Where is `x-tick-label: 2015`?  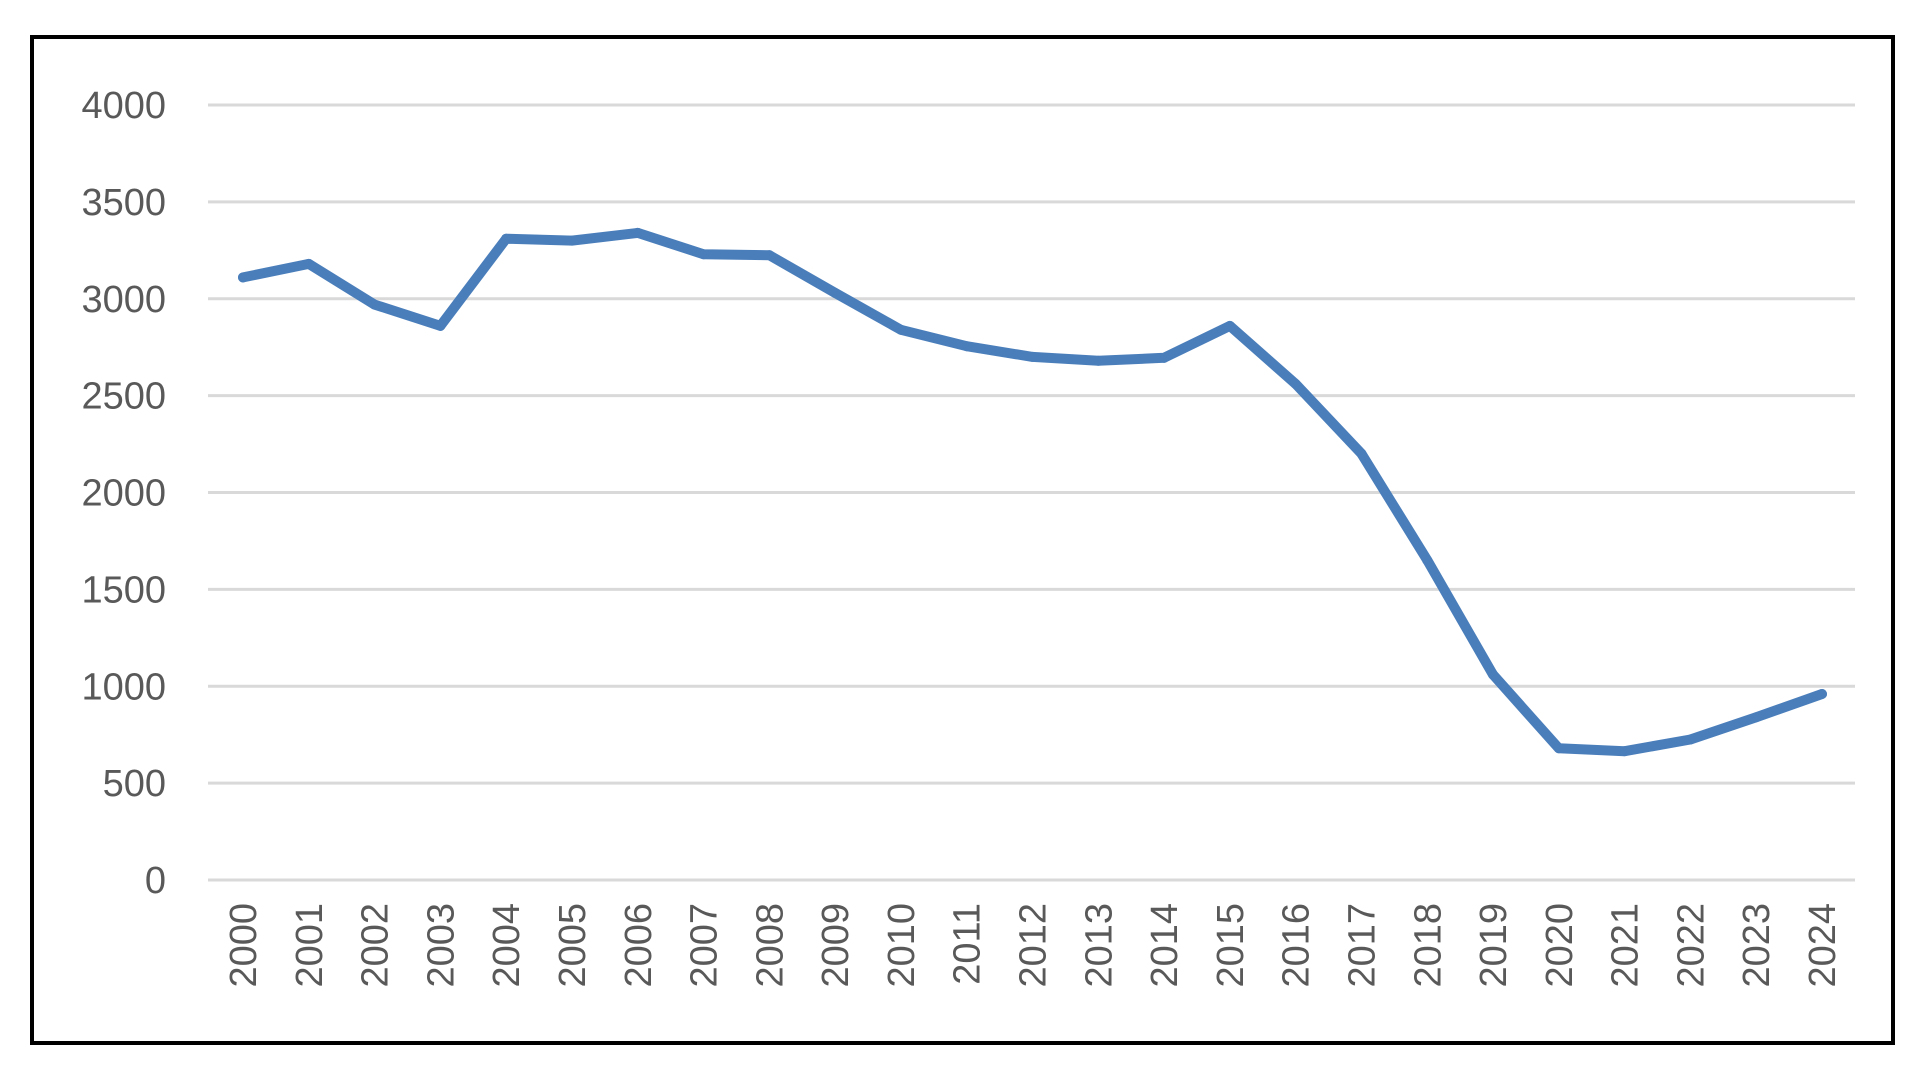
x-tick-label: 2015 is located at coordinates (1231, 945).